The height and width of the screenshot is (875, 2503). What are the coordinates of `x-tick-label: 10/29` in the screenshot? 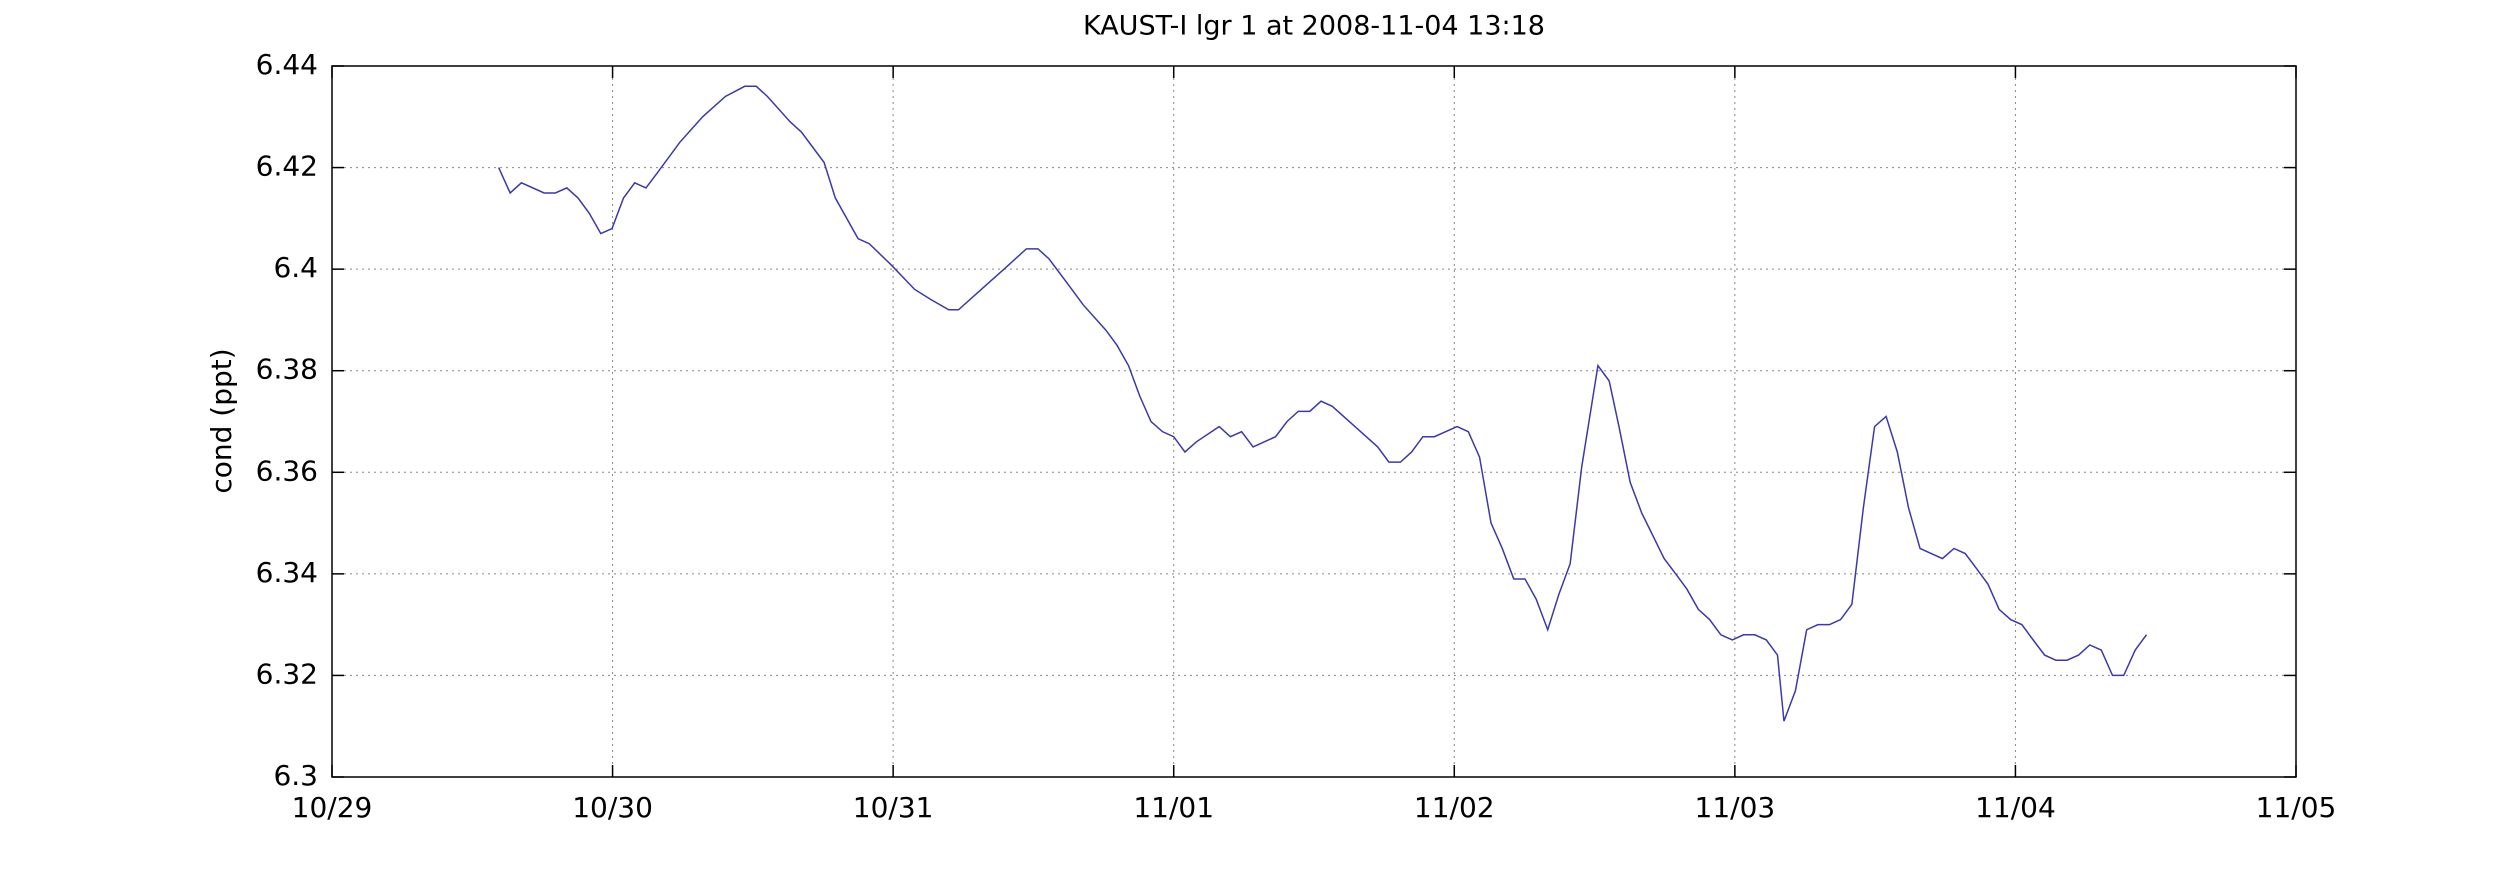 It's located at (332, 807).